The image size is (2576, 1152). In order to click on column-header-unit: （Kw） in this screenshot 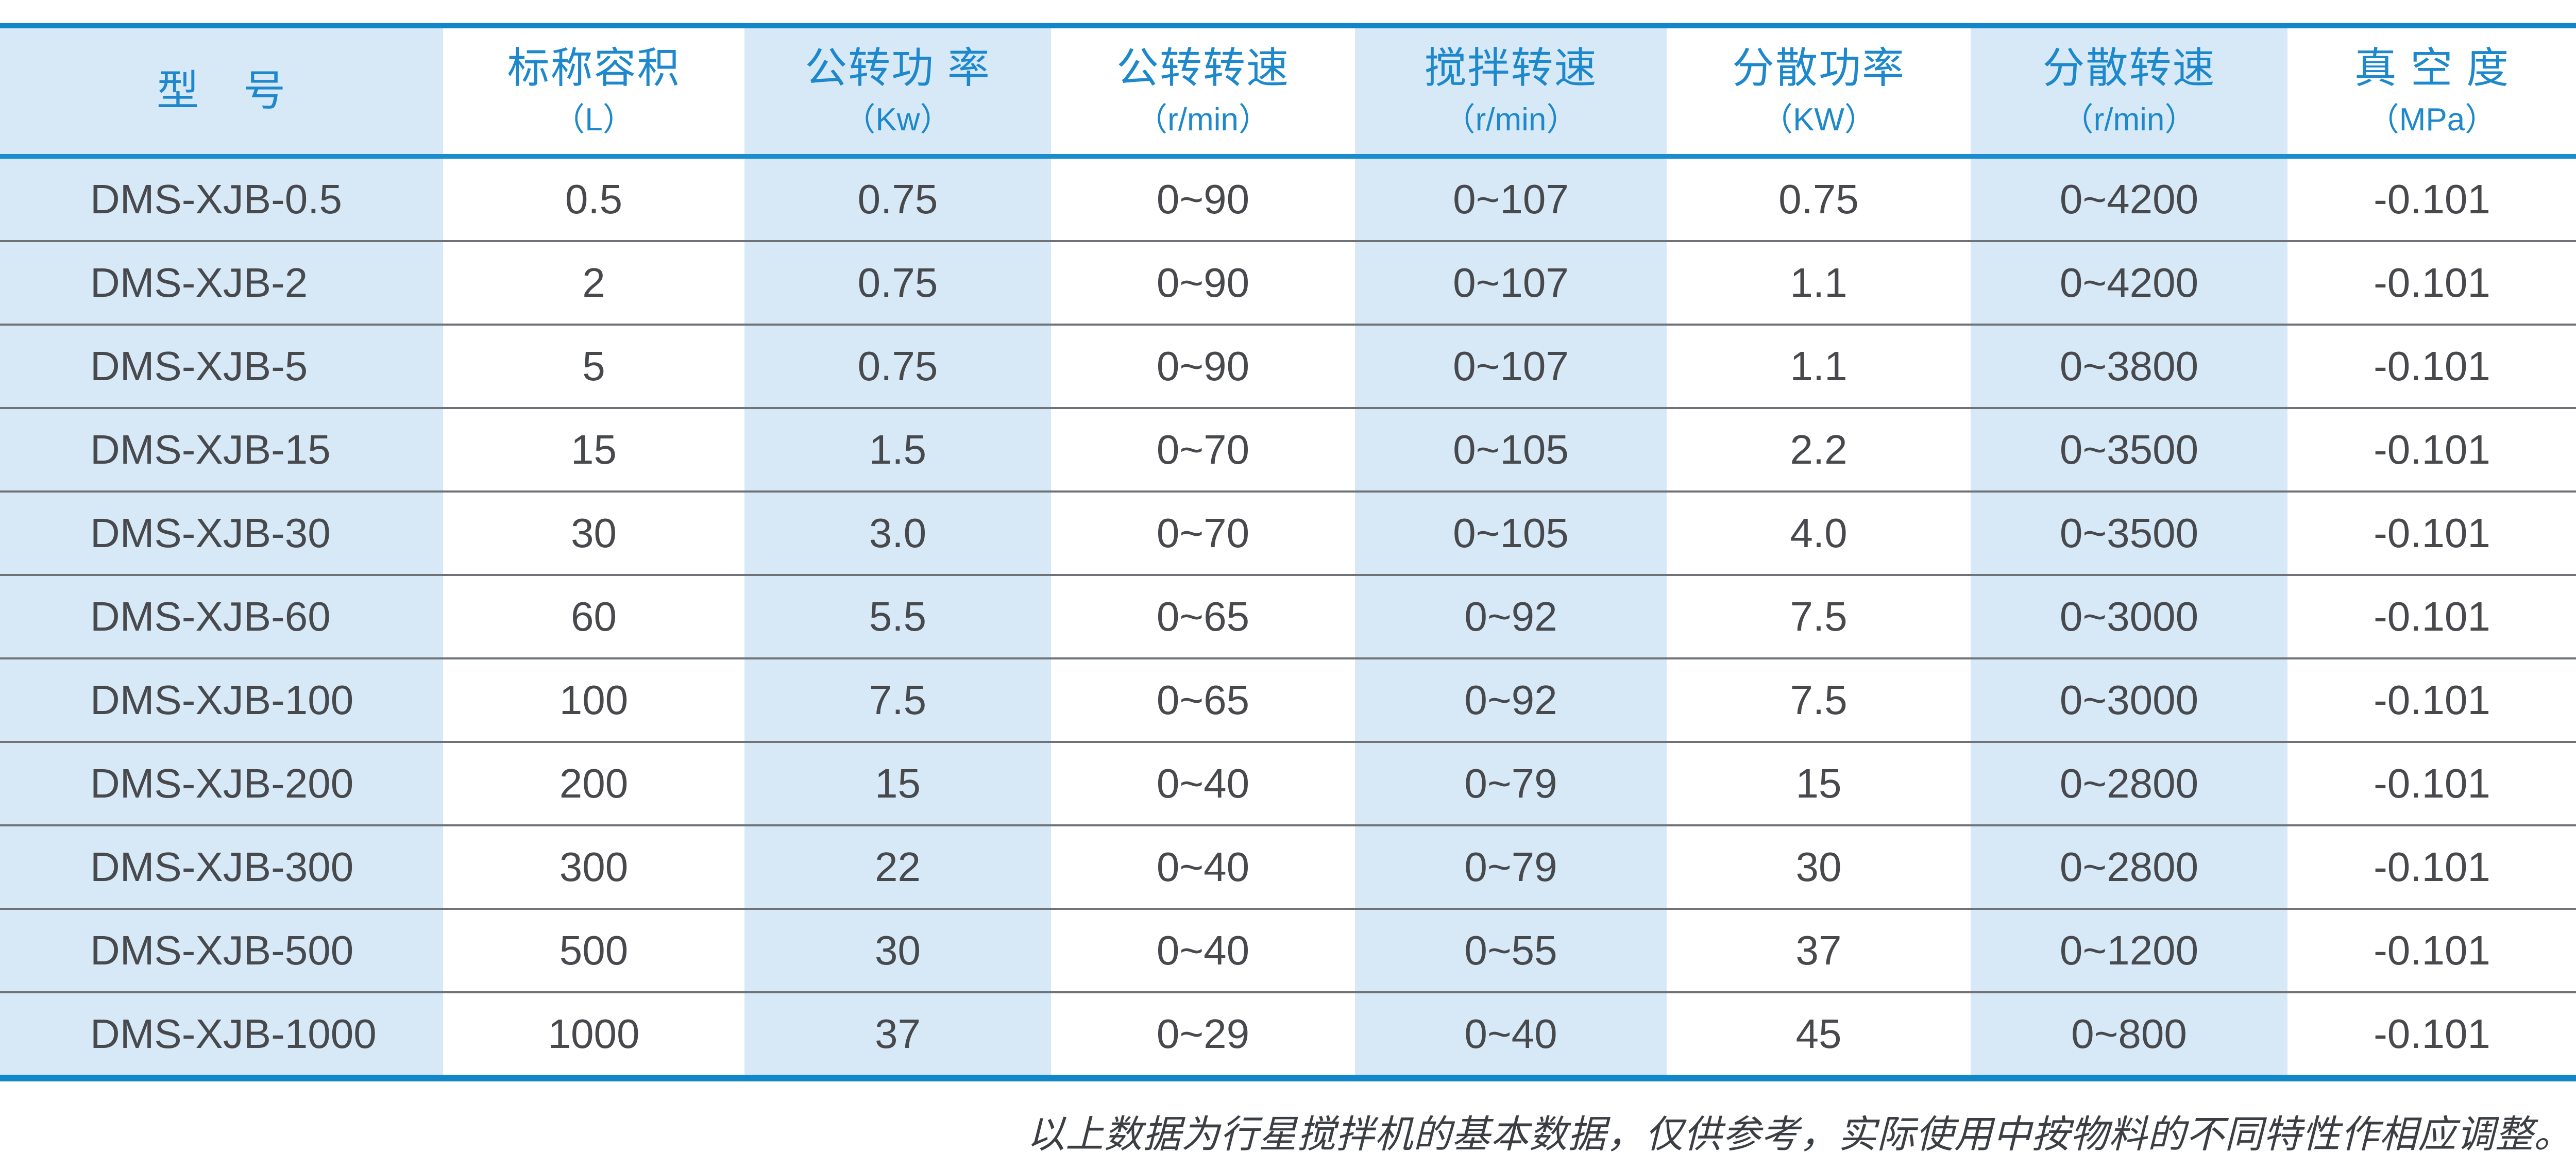, I will do `click(897, 120)`.